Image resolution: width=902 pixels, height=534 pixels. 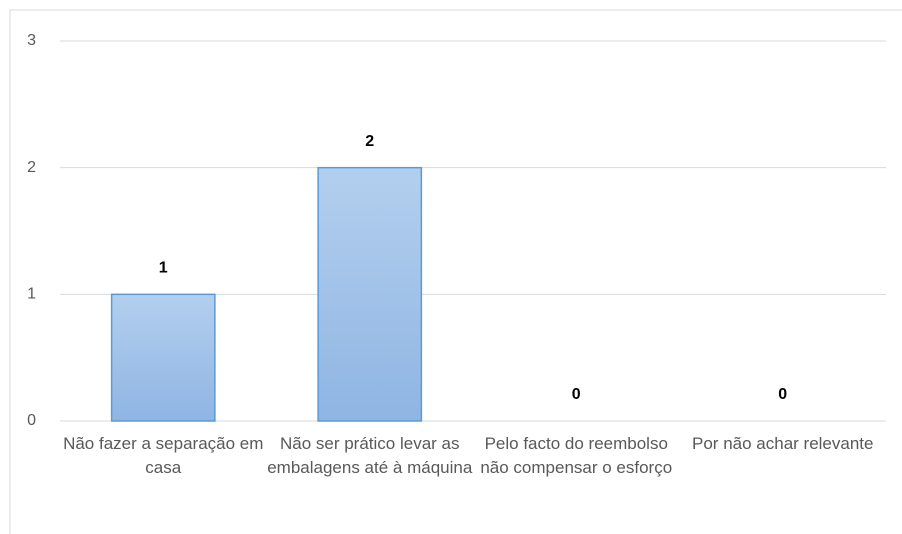 What do you see at coordinates (31, 294) in the screenshot?
I see `y-tick-label: 1` at bounding box center [31, 294].